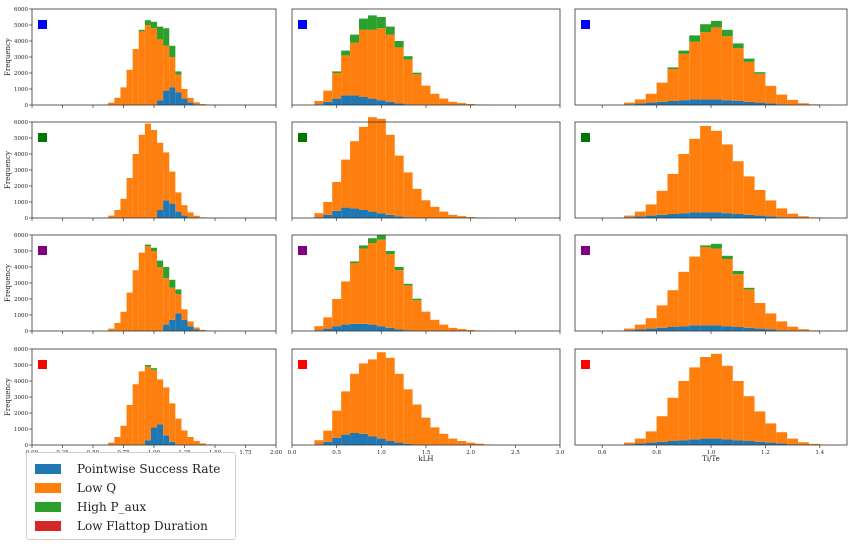 Image resolution: width=853 pixels, height=546 pixels. Describe the element at coordinates (711, 284) in the screenshot. I see `histogram-panel` at that location.